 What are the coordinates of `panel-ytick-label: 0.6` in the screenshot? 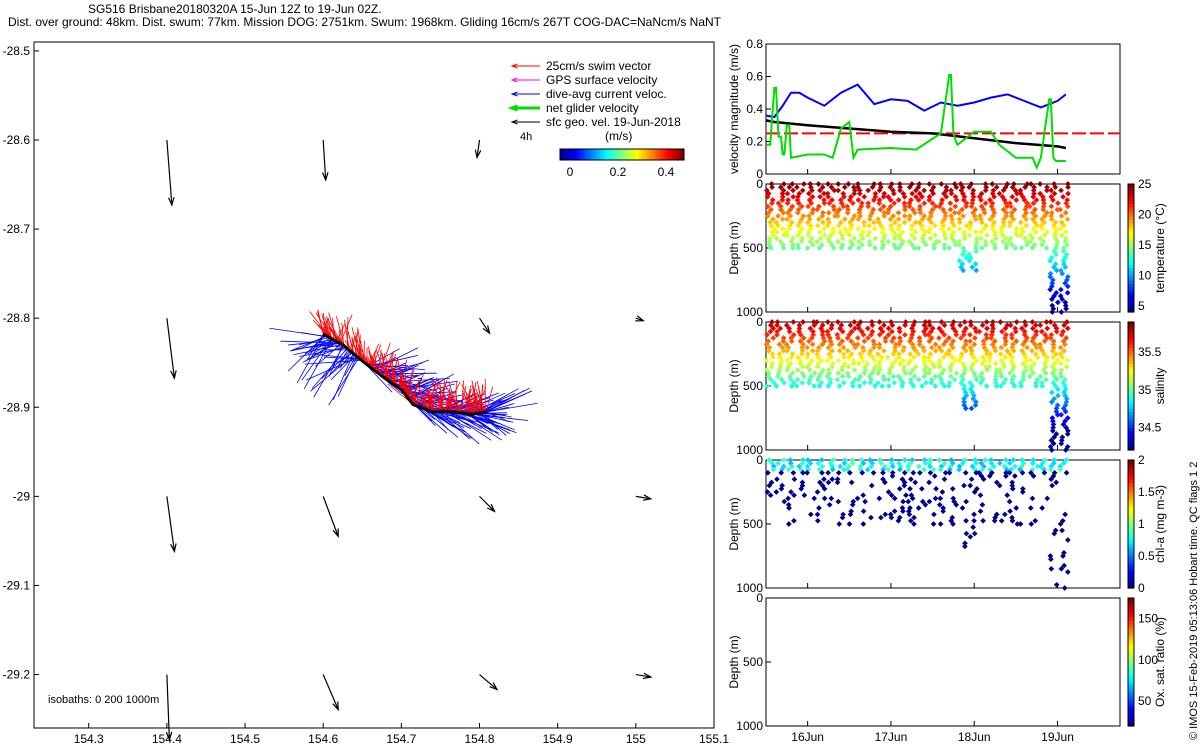 It's located at (754, 77).